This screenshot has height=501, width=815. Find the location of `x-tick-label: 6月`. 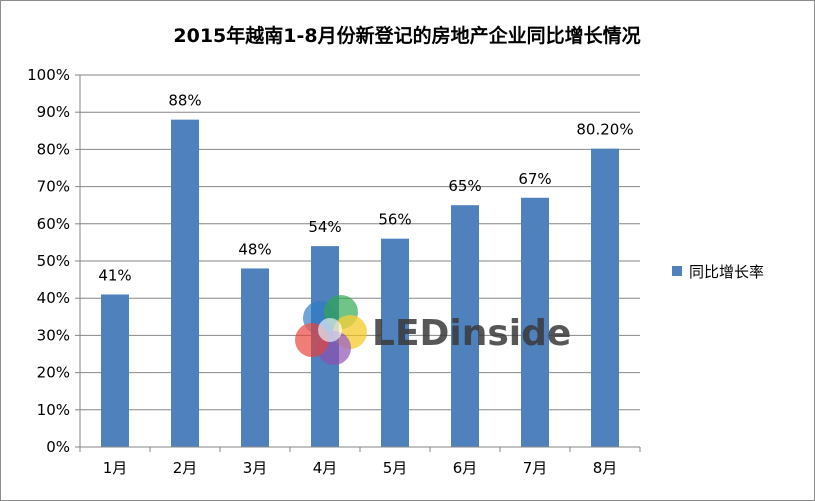

x-tick-label: 6月 is located at coordinates (465, 468).